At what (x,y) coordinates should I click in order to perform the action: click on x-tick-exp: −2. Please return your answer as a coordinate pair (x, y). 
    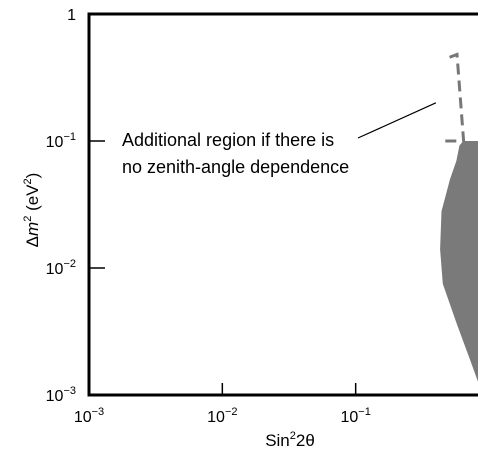
    Looking at the image, I should click on (231, 412).